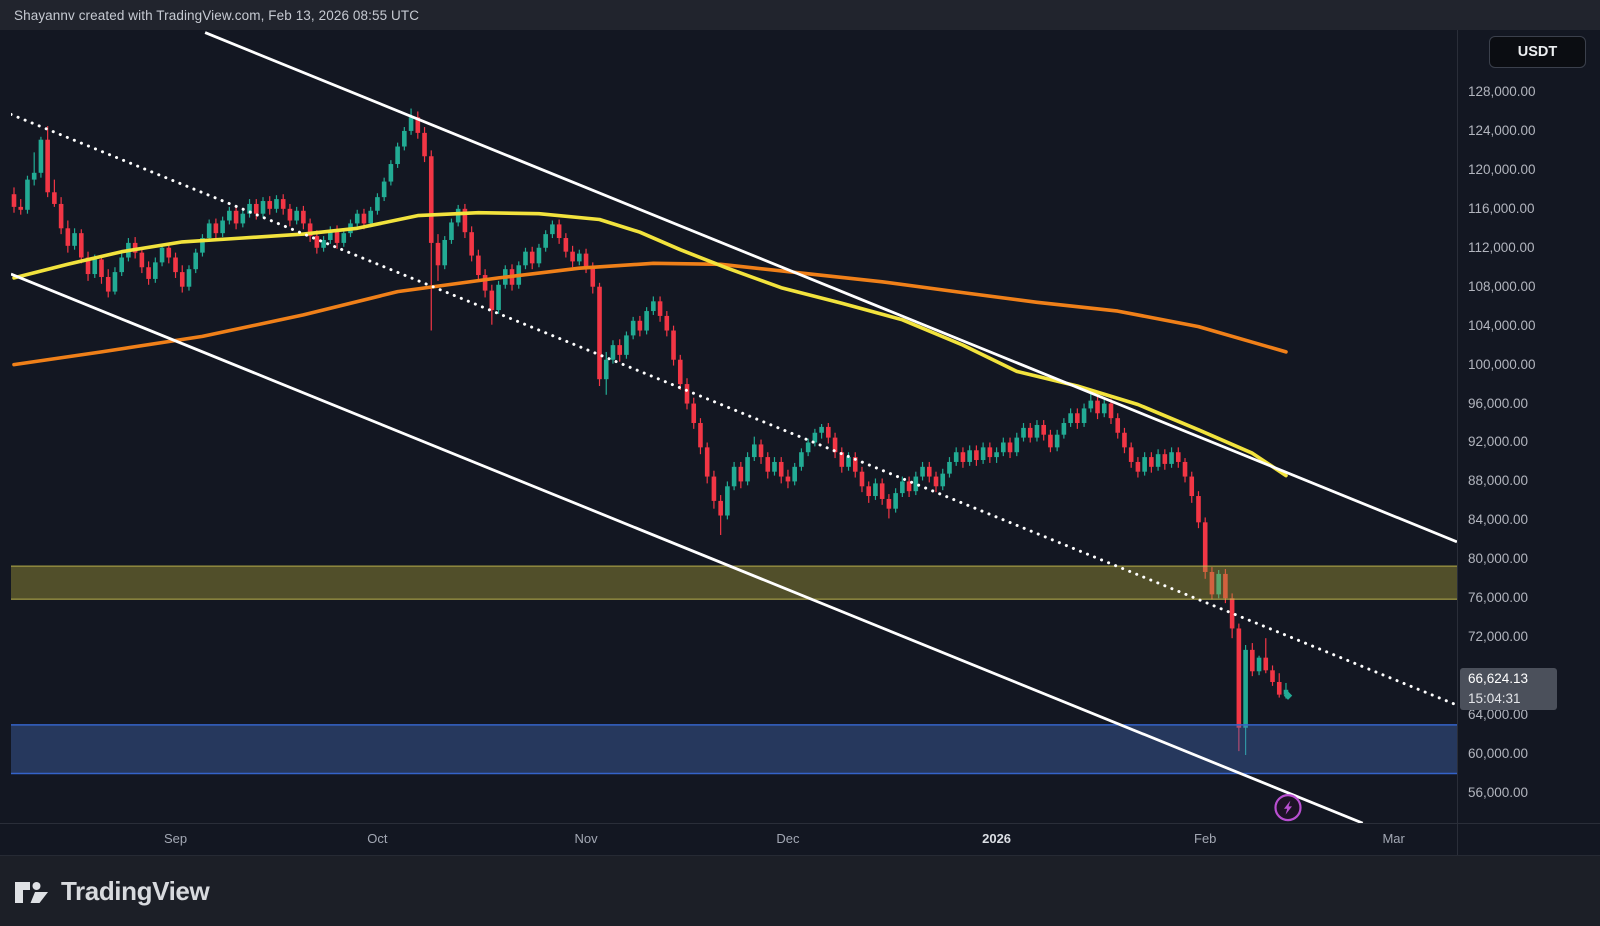 The width and height of the screenshot is (1600, 926). Describe the element at coordinates (1501, 208) in the screenshot. I see `price-axis-label: 116,000.00` at that location.